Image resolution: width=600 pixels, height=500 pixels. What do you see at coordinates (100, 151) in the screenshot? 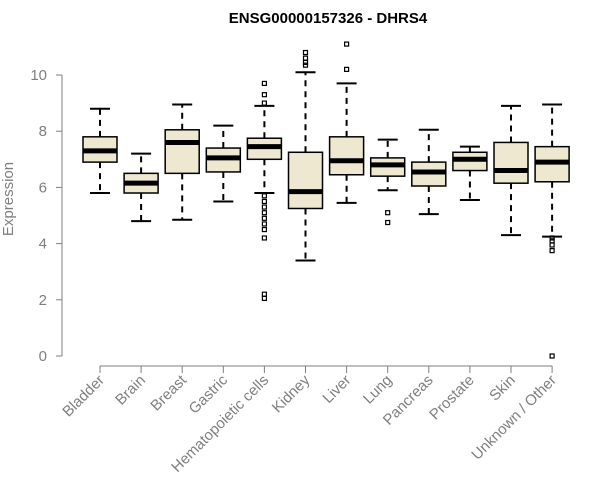
I see `box-bladder` at bounding box center [100, 151].